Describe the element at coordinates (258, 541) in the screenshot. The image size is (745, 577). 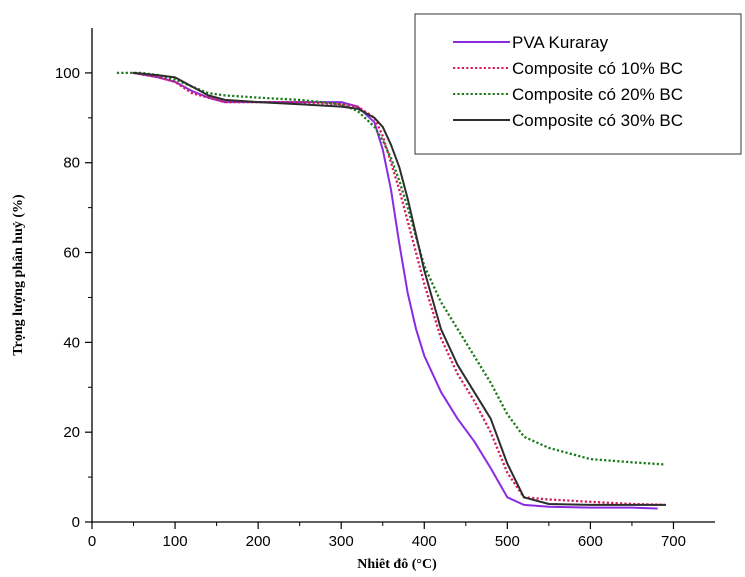
I see `x-tick-label: 200` at that location.